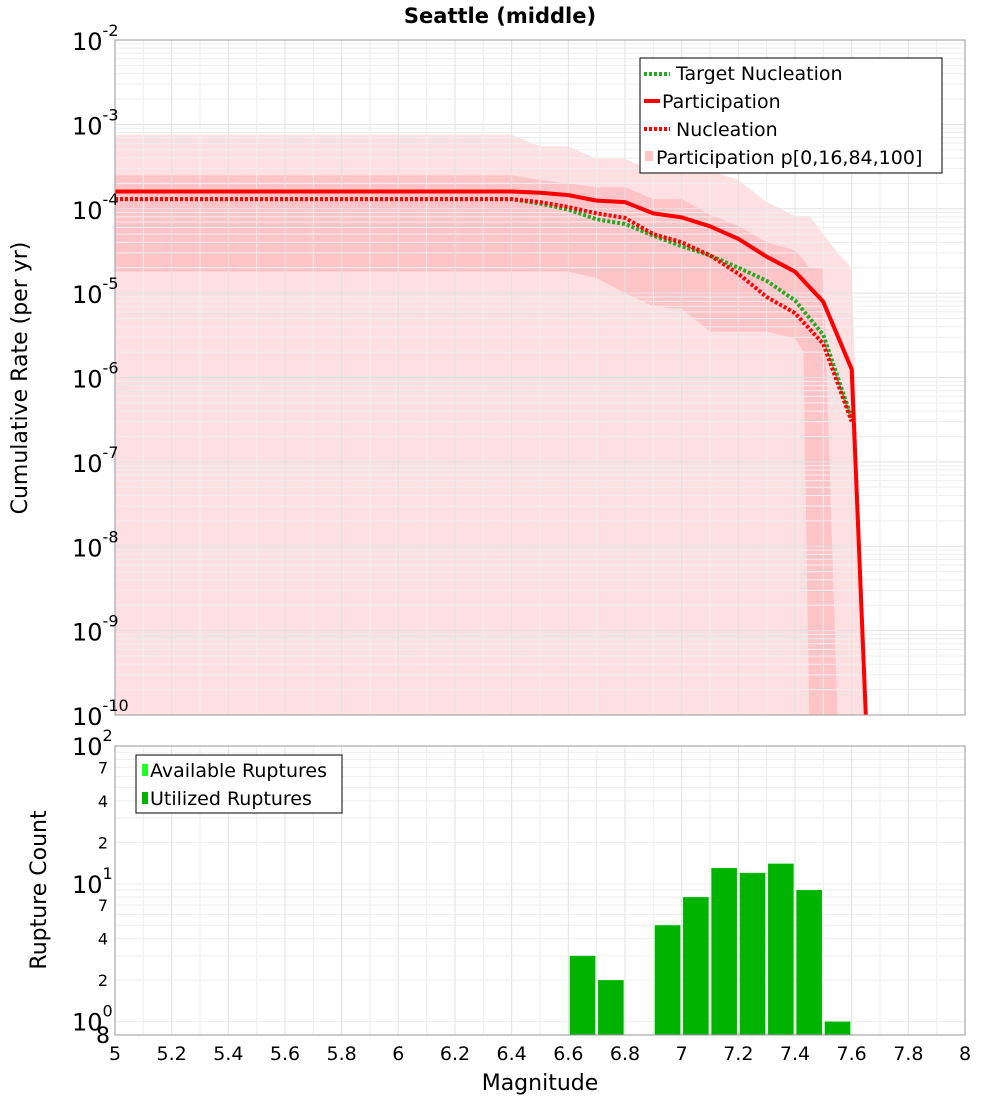 The width and height of the screenshot is (1000, 1100). I want to click on count-y-tick-label: 10², so click(92, 743).